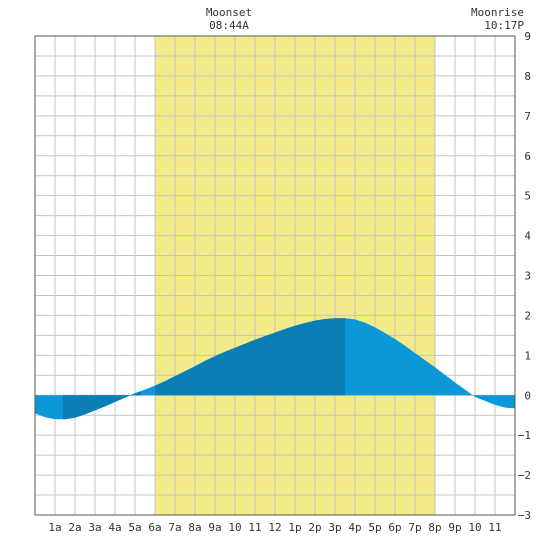  I want to click on x-tick-label: 7p, so click(414, 527).